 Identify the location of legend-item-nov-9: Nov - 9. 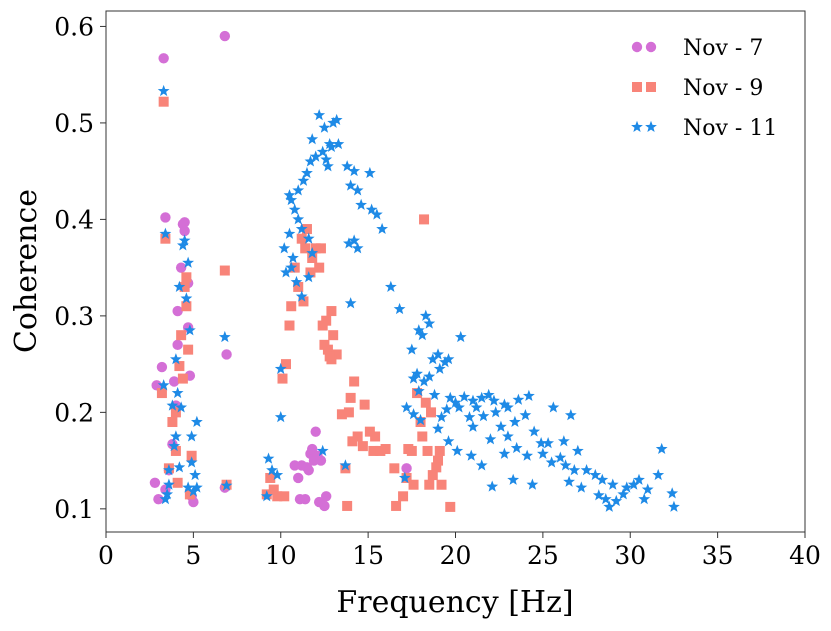
(697, 88).